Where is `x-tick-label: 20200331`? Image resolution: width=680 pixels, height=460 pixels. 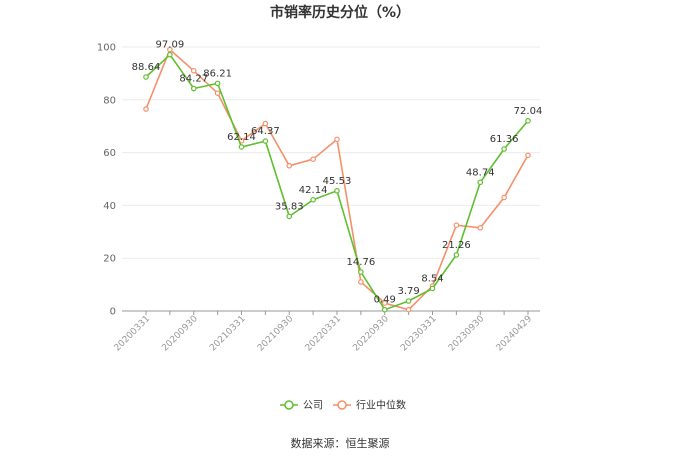 x-tick-label: 20200331 is located at coordinates (132, 333).